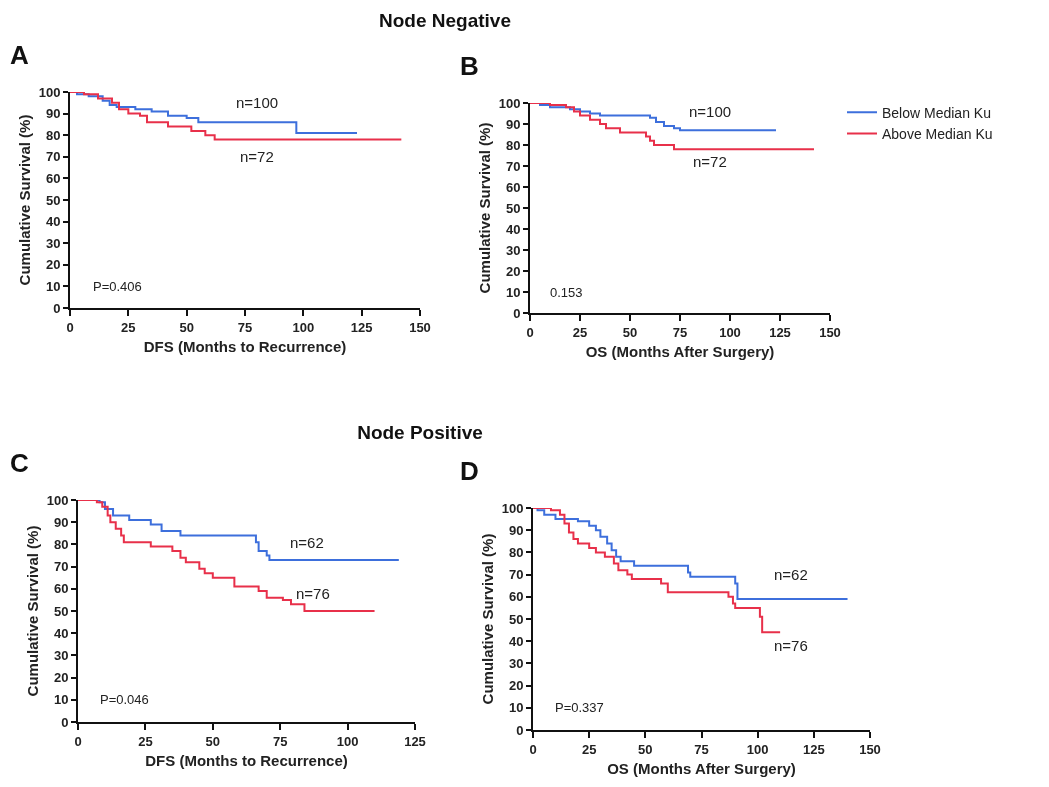 The height and width of the screenshot is (787, 1049). Describe the element at coordinates (469, 471) in the screenshot. I see `text: D` at that location.